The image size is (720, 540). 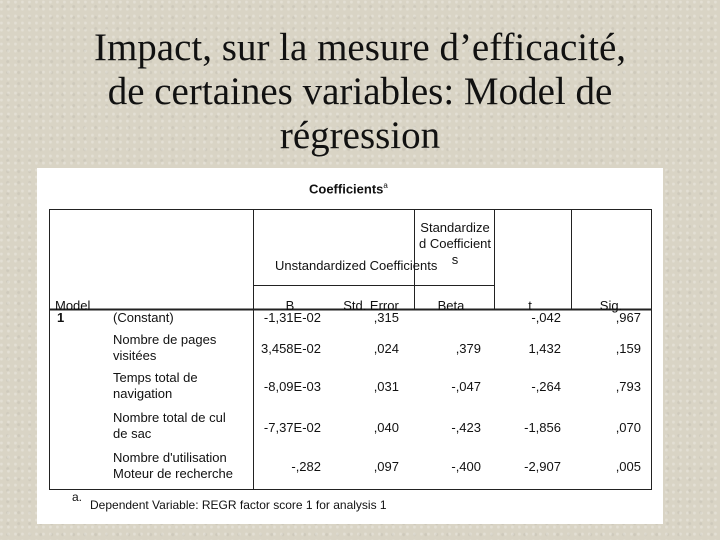 What do you see at coordinates (73, 305) in the screenshot?
I see `header-model: Model` at bounding box center [73, 305].